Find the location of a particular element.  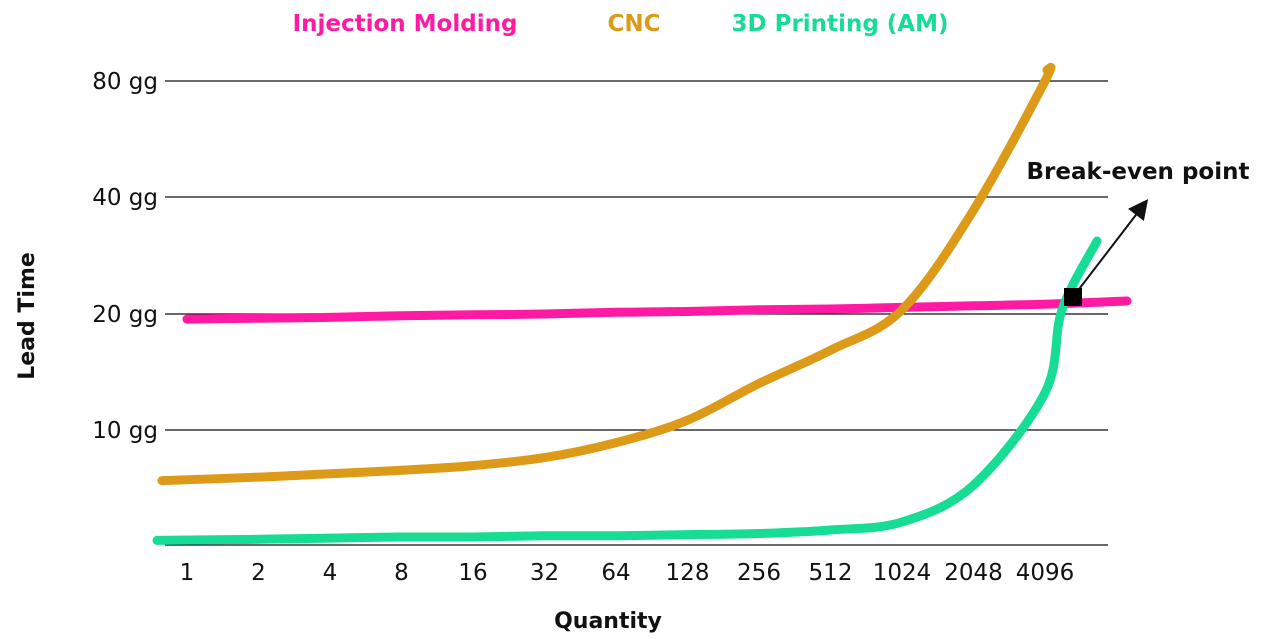

y-tick-label: 80 gg is located at coordinates (125, 82).